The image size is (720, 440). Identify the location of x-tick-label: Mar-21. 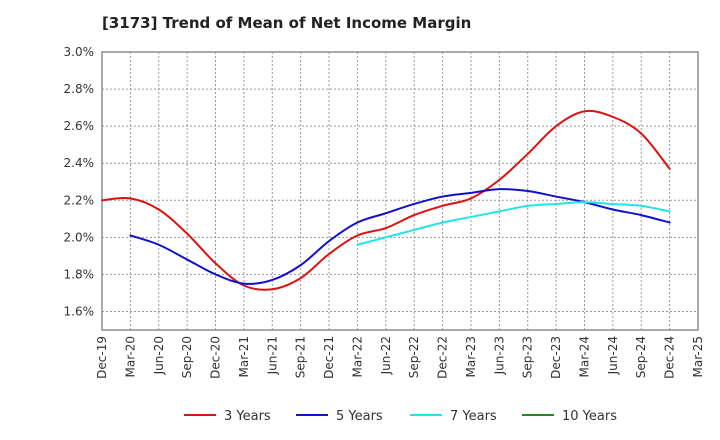
(244, 356).